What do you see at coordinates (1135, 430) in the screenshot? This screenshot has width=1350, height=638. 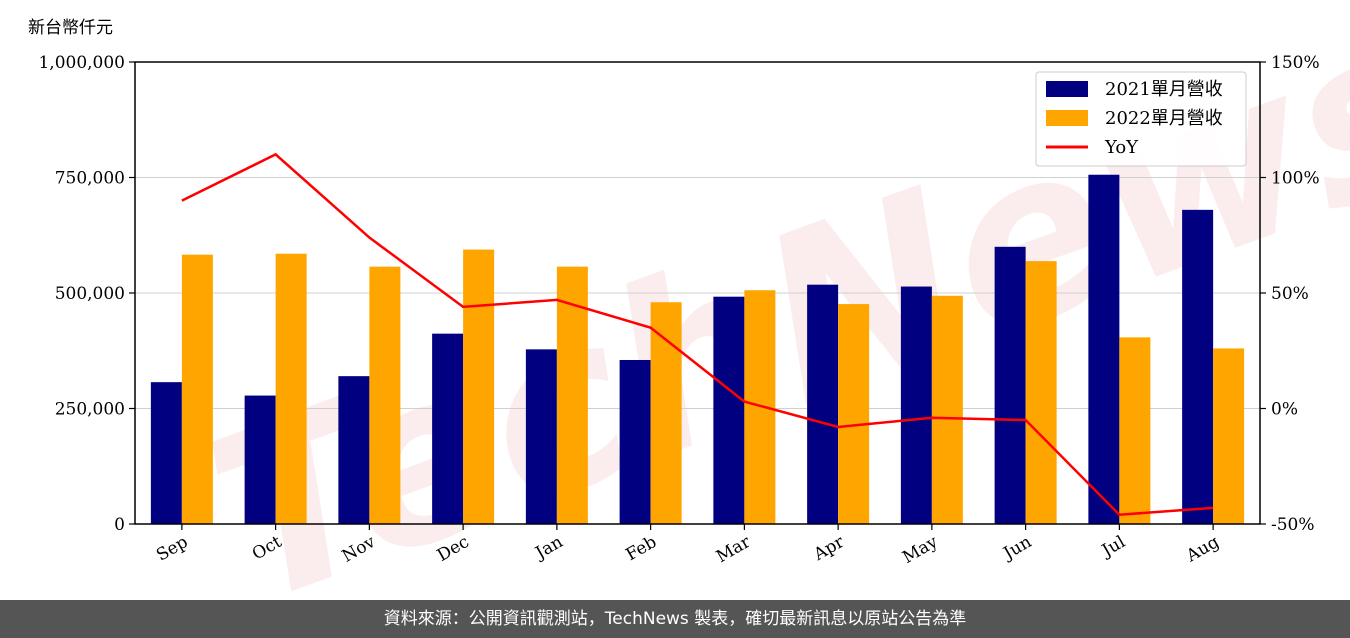 I see `bar-2022-jul` at bounding box center [1135, 430].